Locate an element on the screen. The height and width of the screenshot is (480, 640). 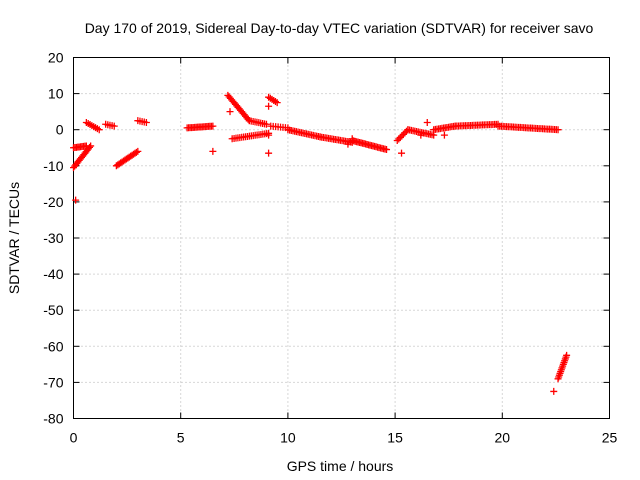
x-tick-label: 25 is located at coordinates (610, 438).